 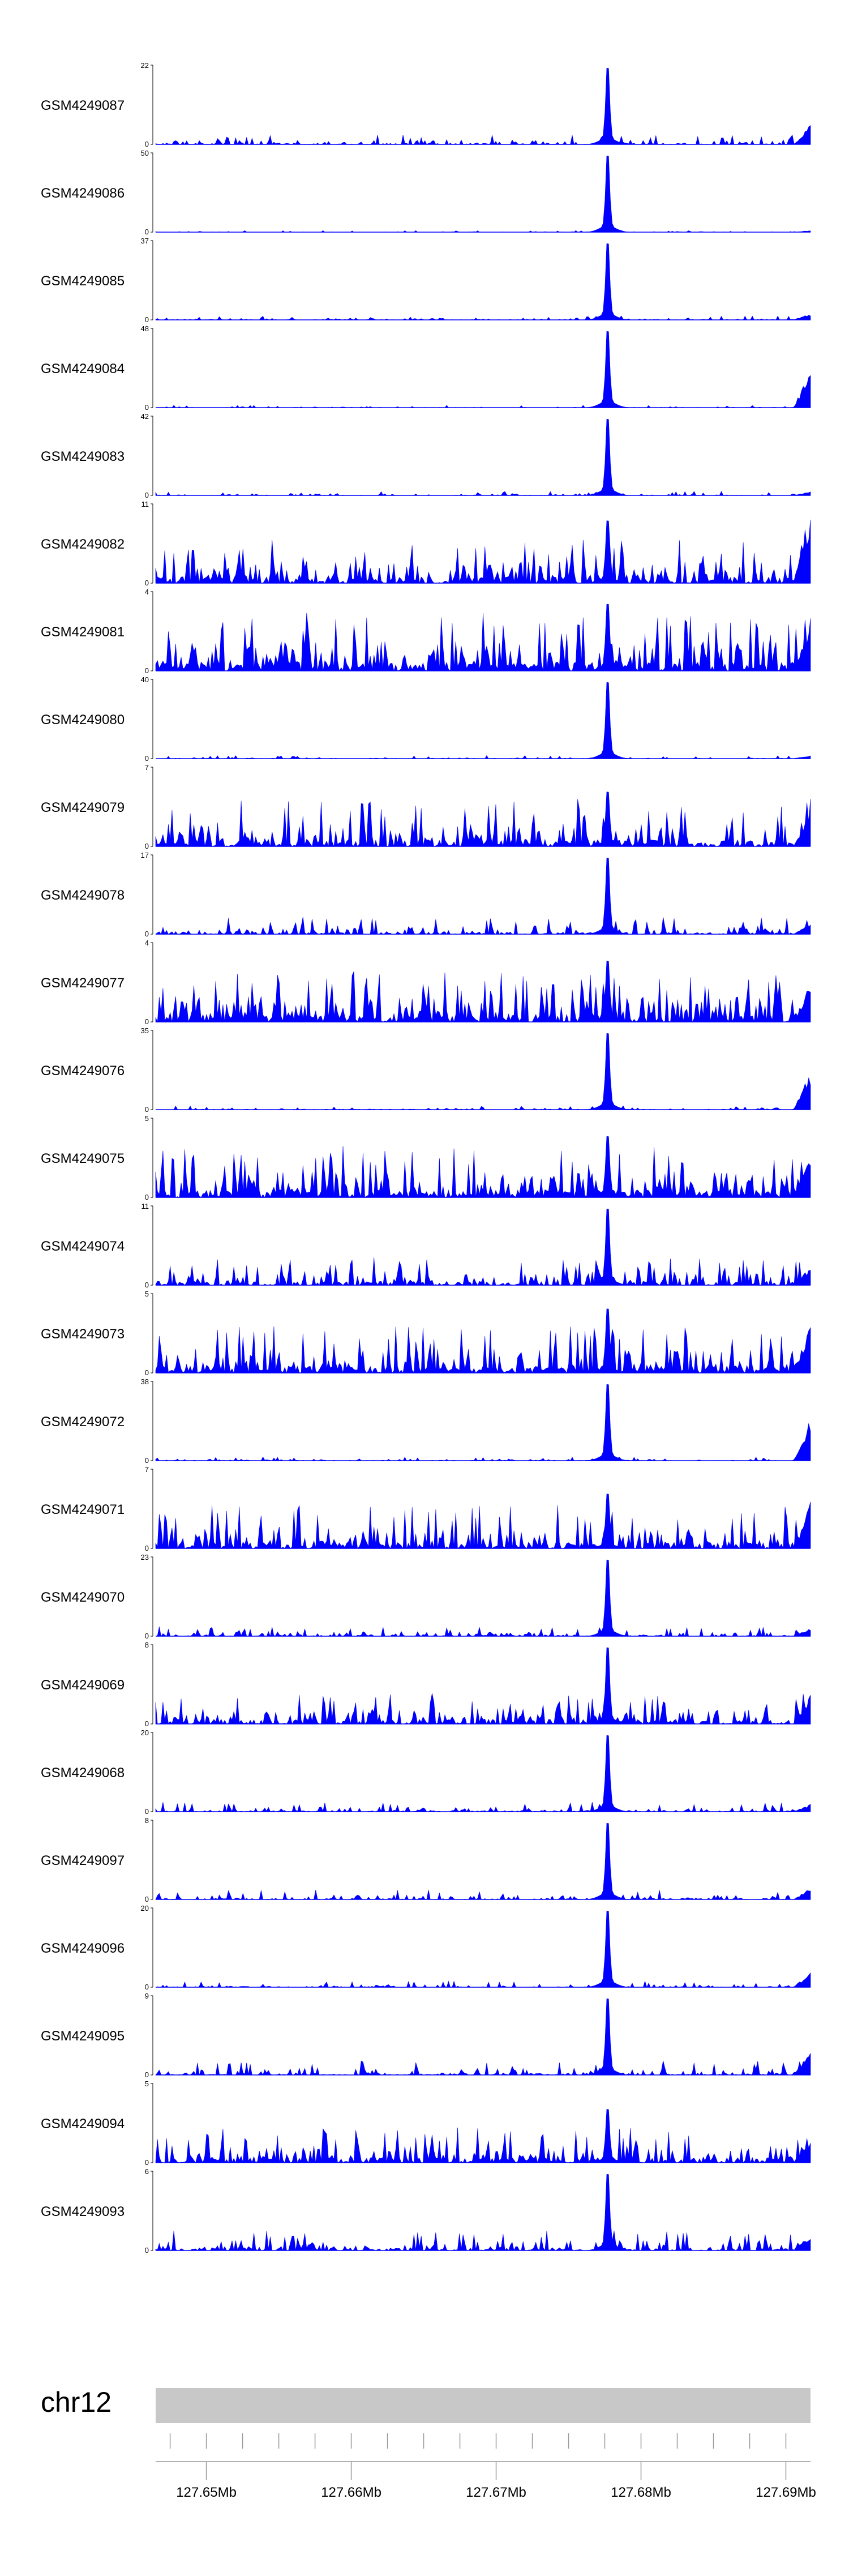 I want to click on track-label: GSM4249082, so click(x=83, y=544).